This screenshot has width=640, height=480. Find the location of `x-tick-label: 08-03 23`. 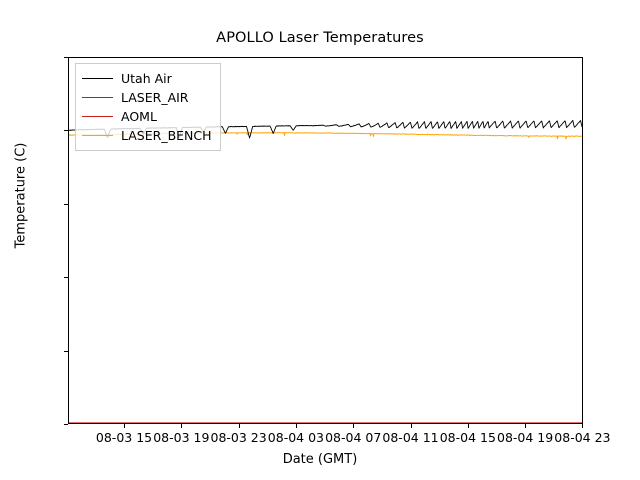

x-tick-label: 08-03 23 is located at coordinates (238, 437).